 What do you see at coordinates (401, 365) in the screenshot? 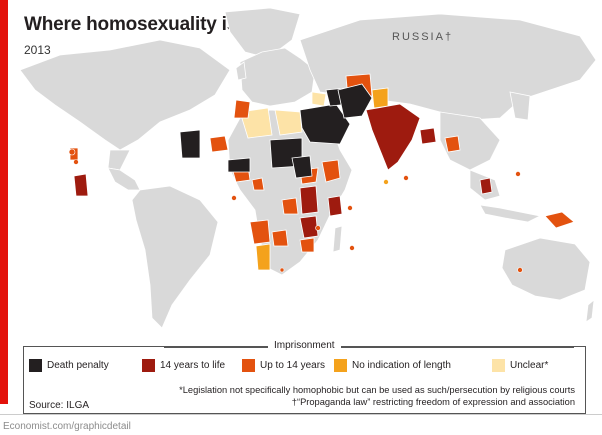
I see `legend-label: No indication of length` at bounding box center [401, 365].